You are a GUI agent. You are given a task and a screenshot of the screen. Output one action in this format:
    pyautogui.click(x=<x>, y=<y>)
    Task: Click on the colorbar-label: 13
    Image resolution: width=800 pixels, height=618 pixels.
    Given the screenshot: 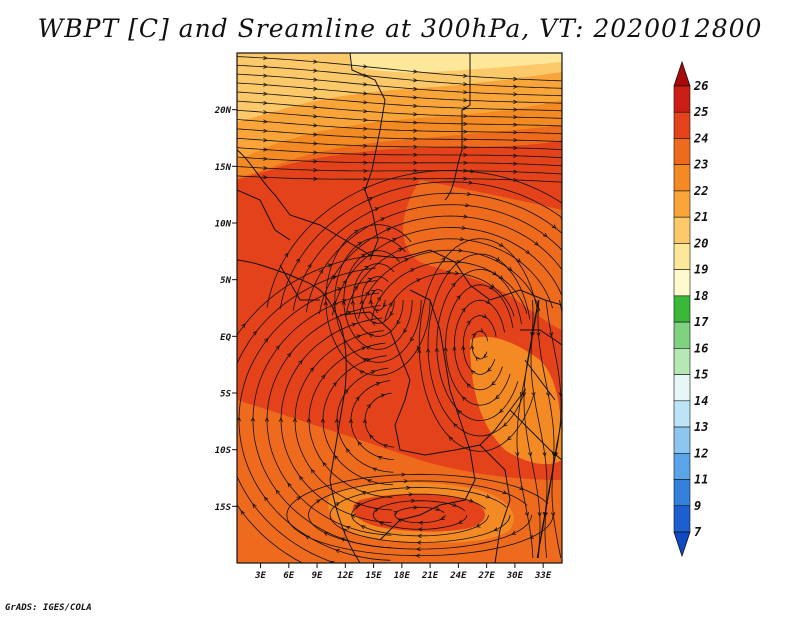 What is the action you would take?
    pyautogui.click(x=701, y=427)
    